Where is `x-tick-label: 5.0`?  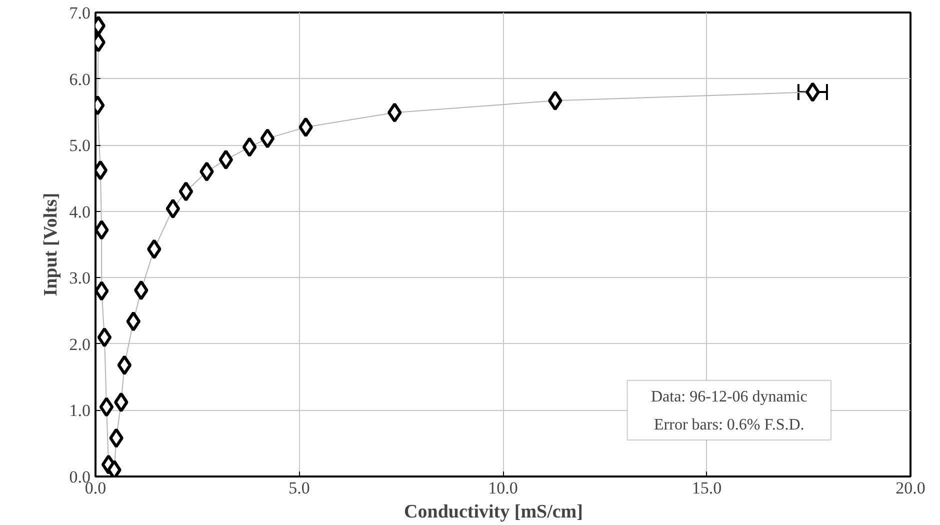 x-tick-label: 5.0 is located at coordinates (299, 488).